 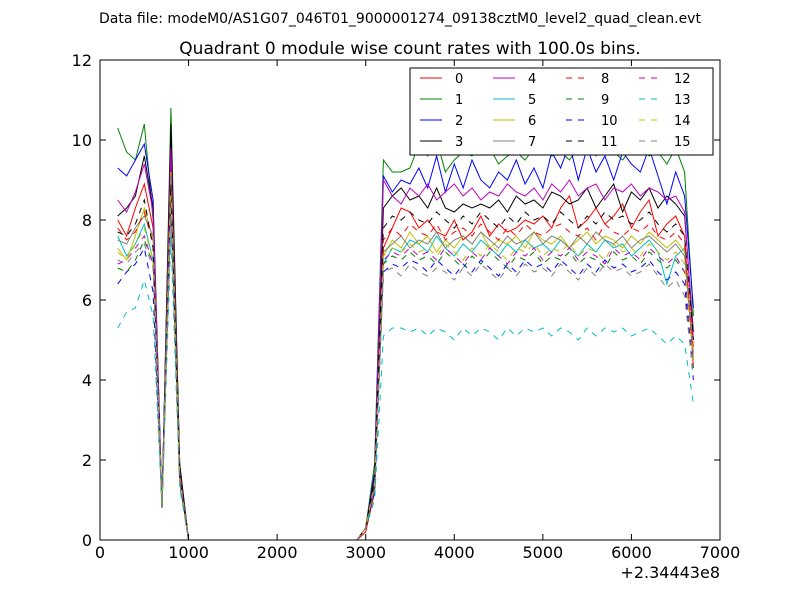 What do you see at coordinates (542, 552) in the screenshot?
I see `x-tick-label: 5000` at bounding box center [542, 552].